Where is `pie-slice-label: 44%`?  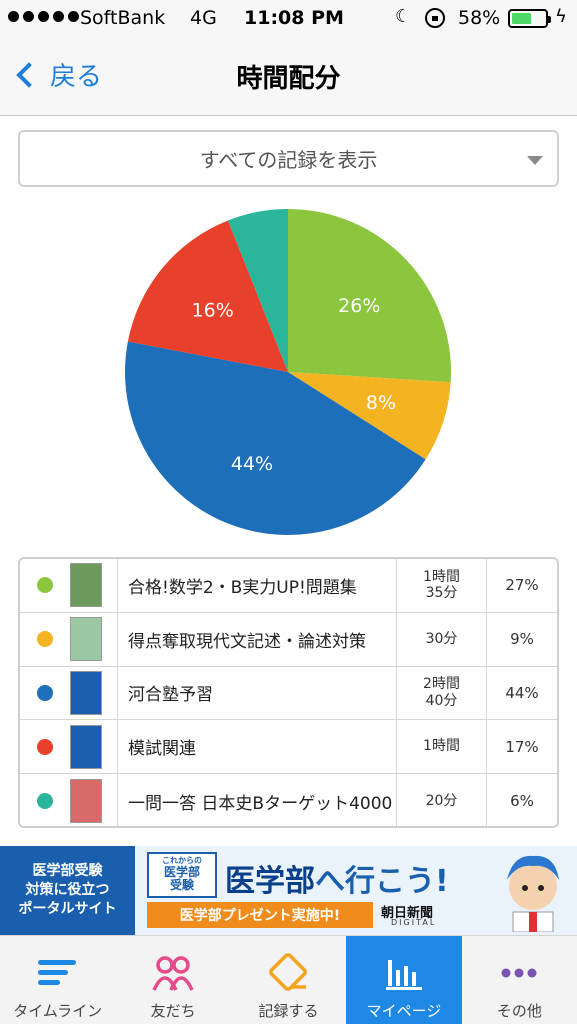
pie-slice-label: 44% is located at coordinates (252, 464).